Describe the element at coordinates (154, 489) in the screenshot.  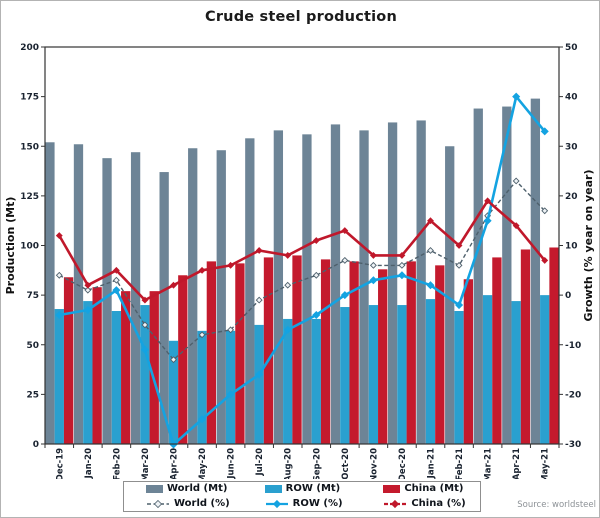
I see `legend-swatch-world-mt` at that location.